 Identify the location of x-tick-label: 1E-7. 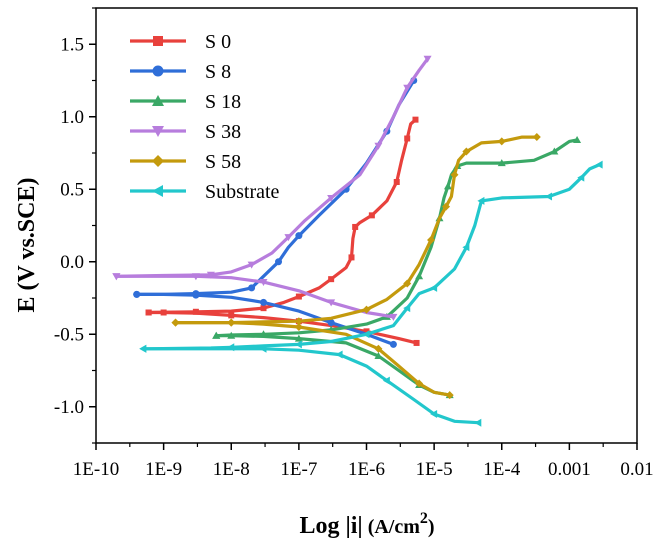
(298, 469).